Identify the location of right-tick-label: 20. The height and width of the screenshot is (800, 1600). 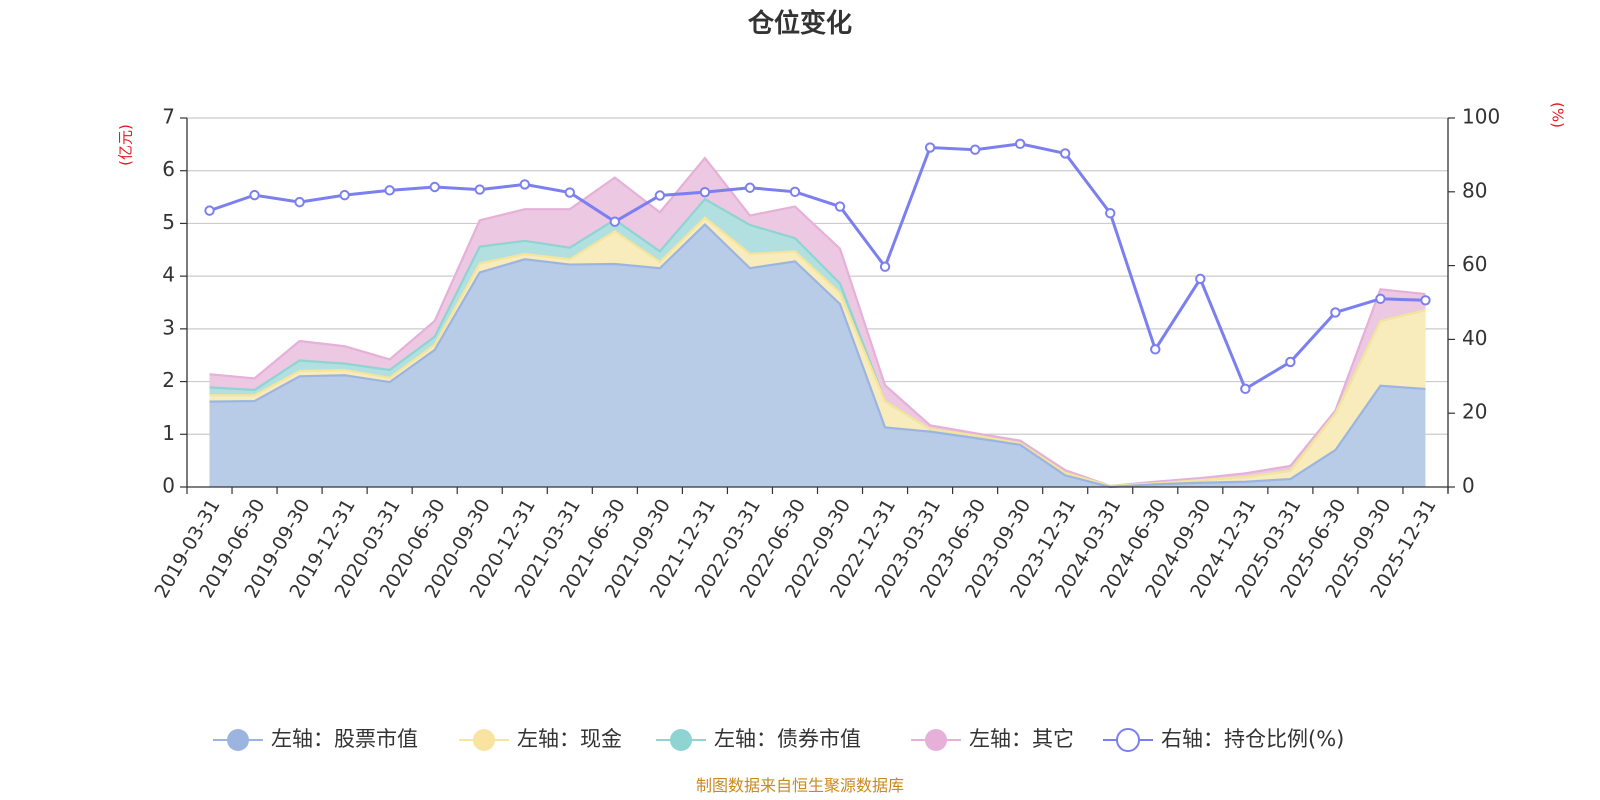
(1474, 412).